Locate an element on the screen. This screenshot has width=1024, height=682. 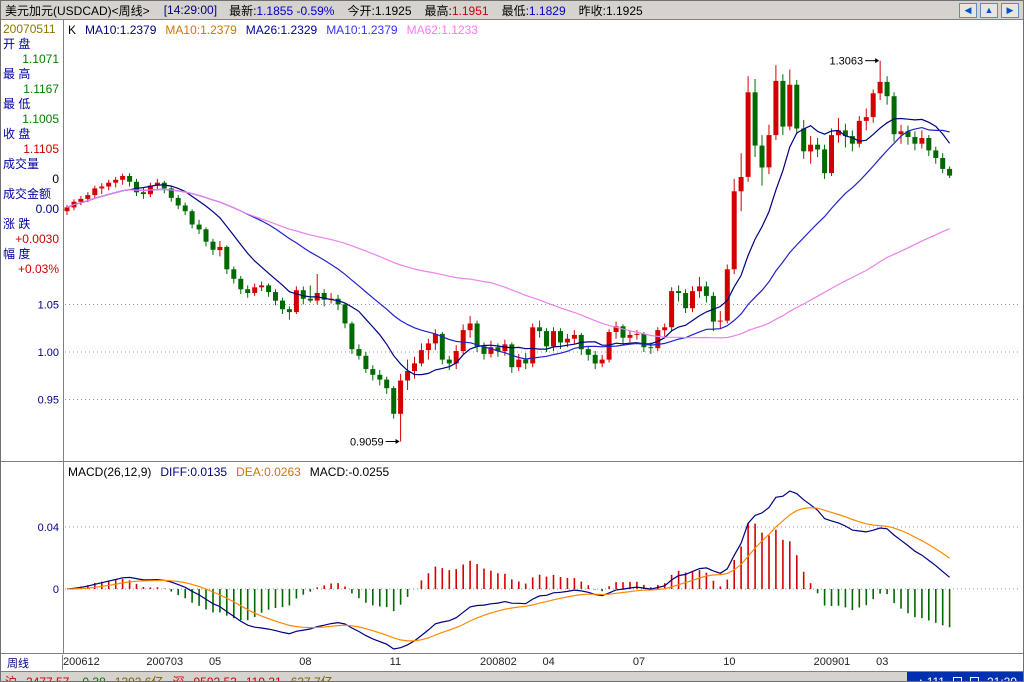
info-value: 0.00 is located at coordinates (47, 209).